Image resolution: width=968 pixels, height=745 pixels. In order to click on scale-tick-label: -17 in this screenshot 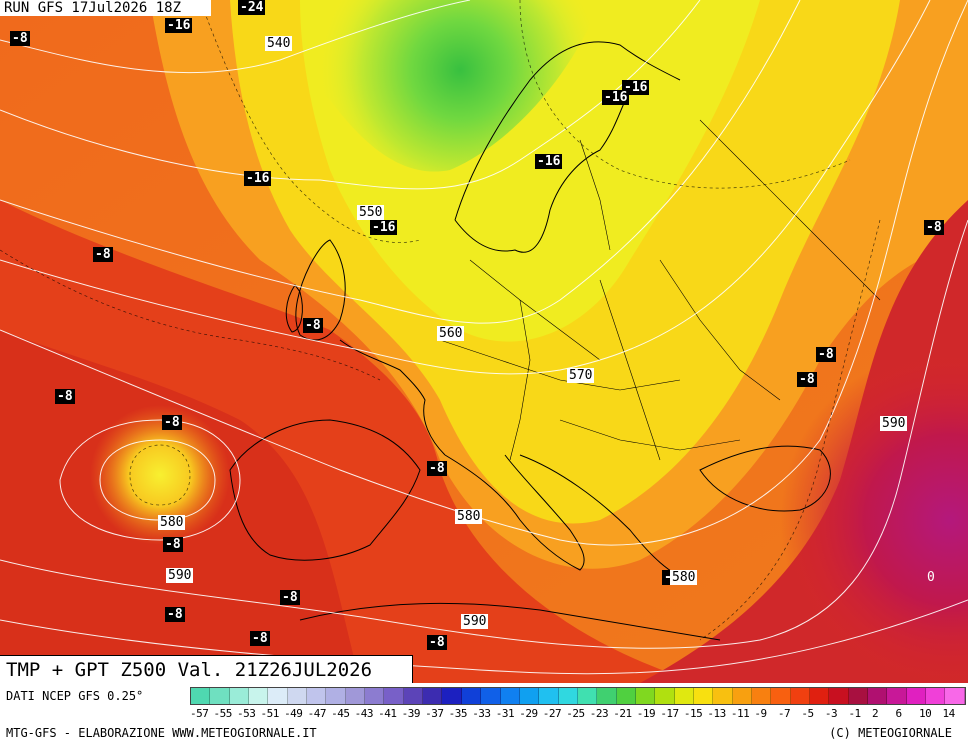, I will do `click(669, 713)`.